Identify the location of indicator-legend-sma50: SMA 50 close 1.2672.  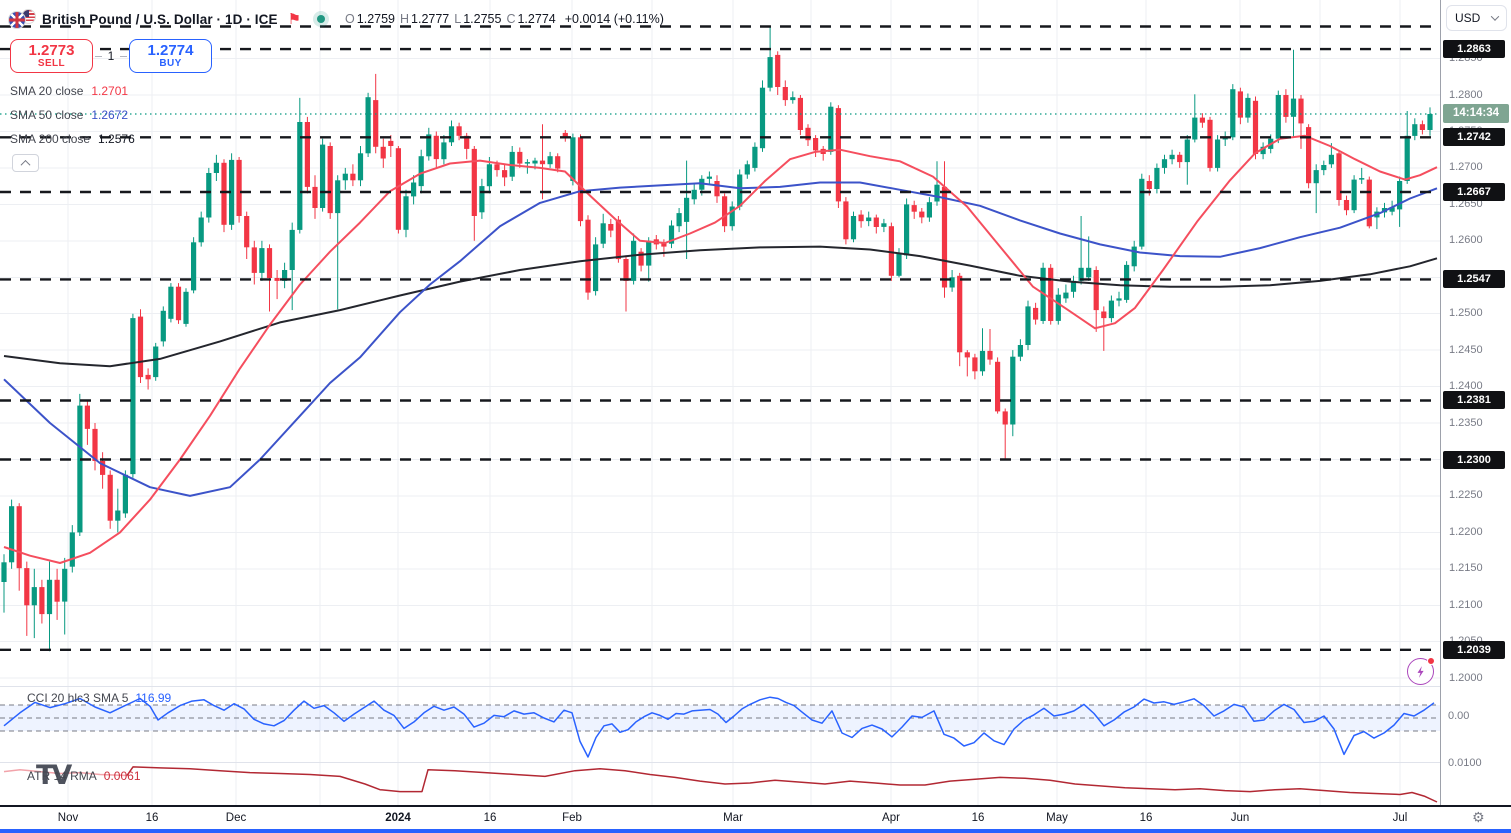
(69, 115).